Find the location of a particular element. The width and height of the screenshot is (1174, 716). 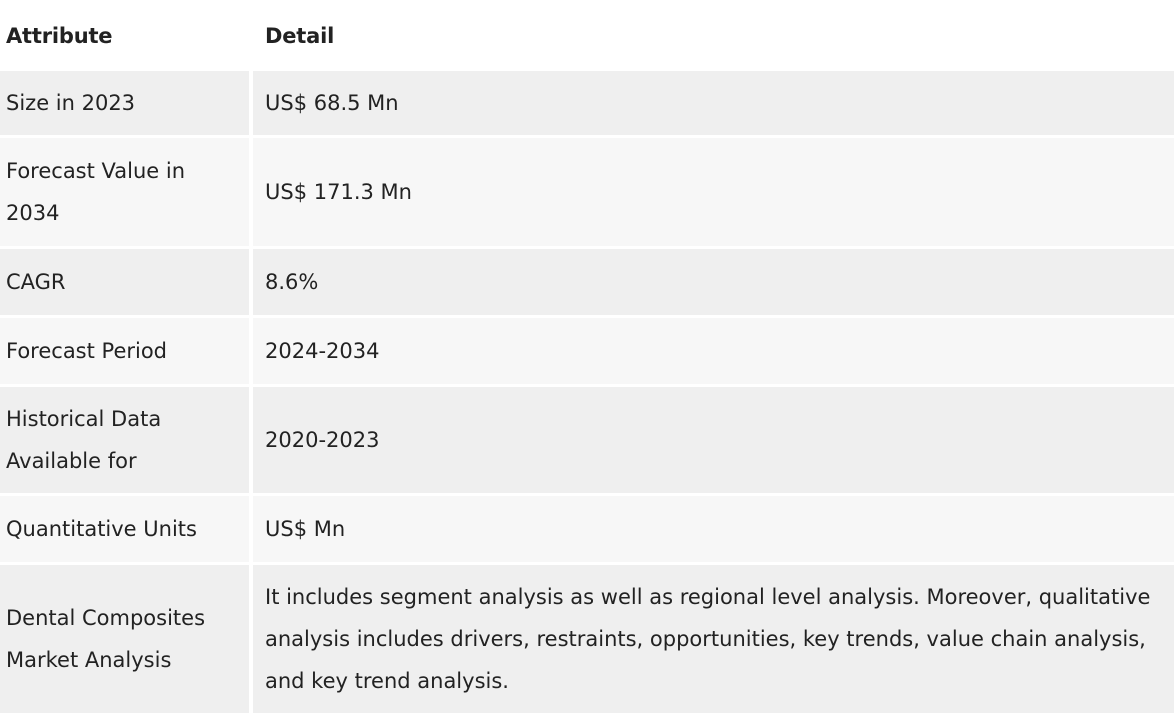

detail-cell: 8.6% is located at coordinates (713, 283).